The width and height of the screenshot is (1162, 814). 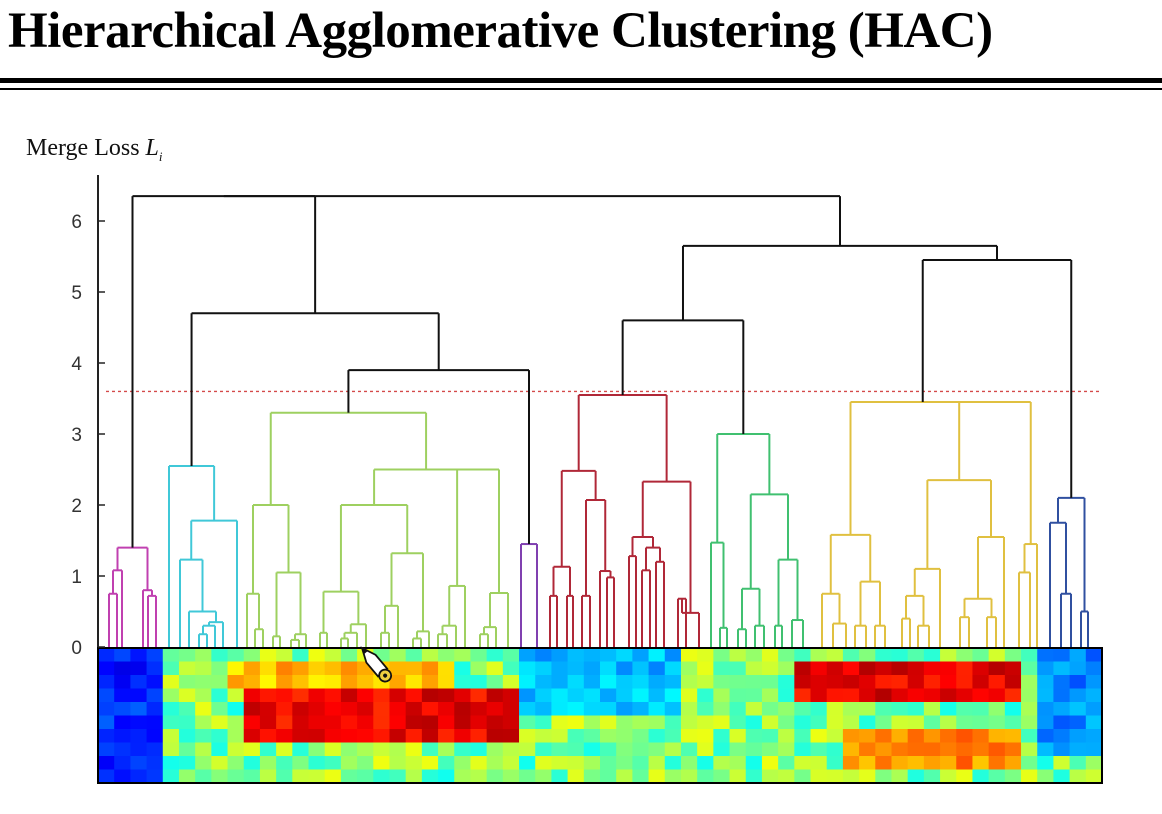 I want to click on title-divider, so click(x=581, y=80).